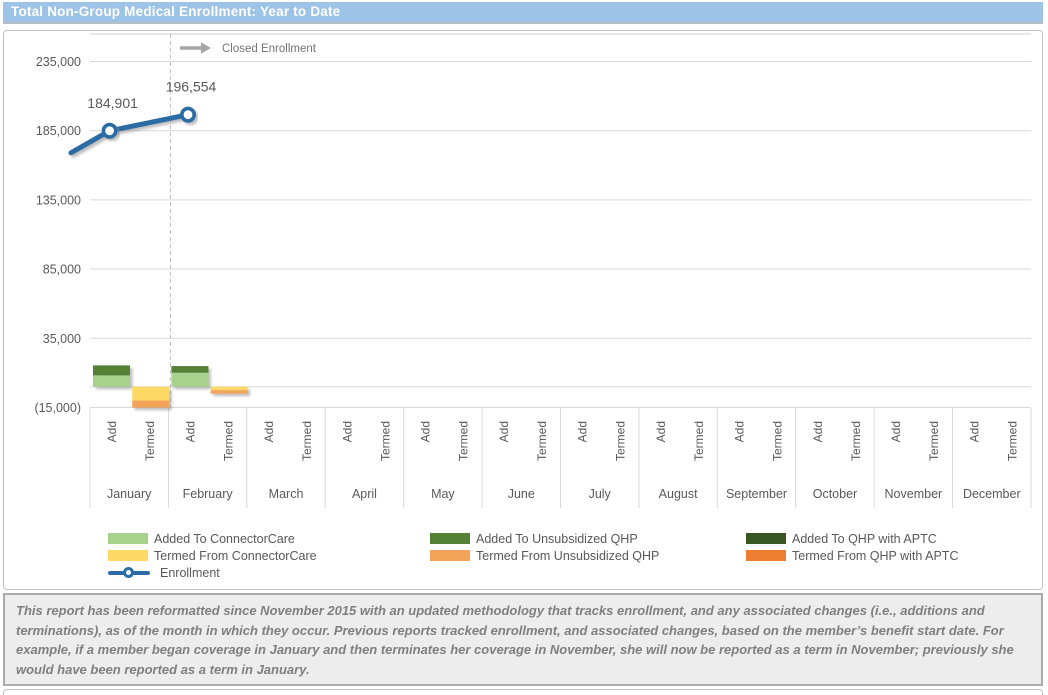 The image size is (1048, 695). I want to click on enrollment-data-label: 196,554, so click(191, 87).